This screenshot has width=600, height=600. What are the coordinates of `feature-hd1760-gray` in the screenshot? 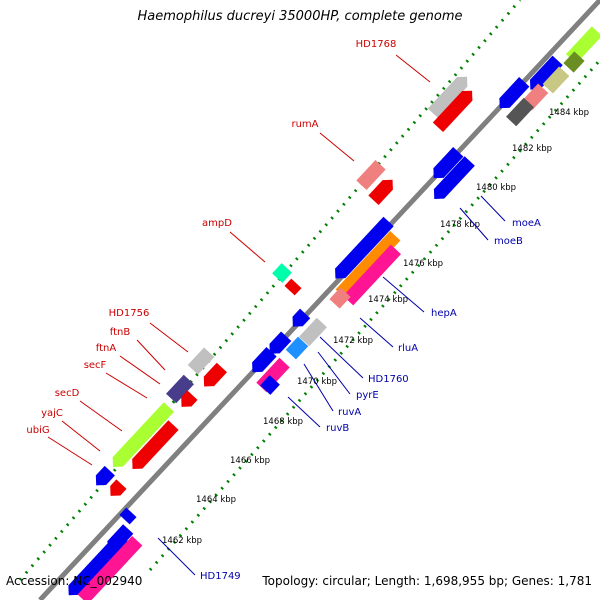 It's located at (313, 332).